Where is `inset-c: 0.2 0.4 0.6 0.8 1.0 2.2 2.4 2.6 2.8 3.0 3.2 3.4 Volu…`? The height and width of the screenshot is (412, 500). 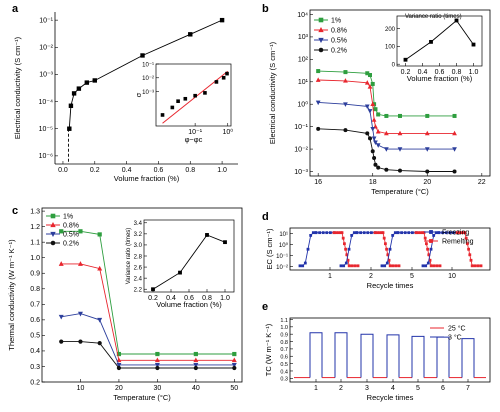
inset-c: 0.2 0.4 0.6 0.8 1.0 2.2 2.4 2.6 2.8 3.0 3.2 3.4 Volu… is located at coordinates (180, 264).